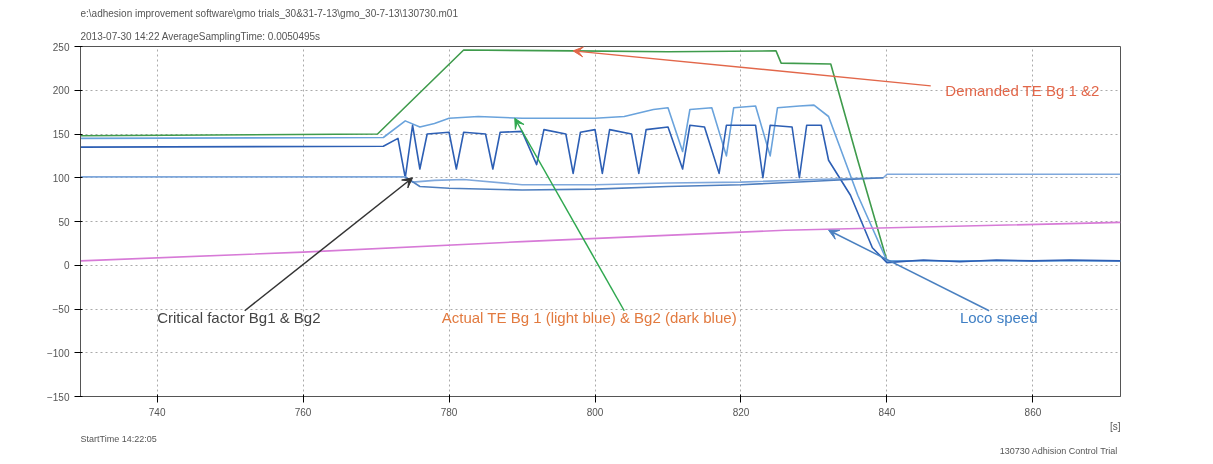 This screenshot has width=1213, height=464. What do you see at coordinates (1115, 426) in the screenshot?
I see `x-axis-title: [s]` at bounding box center [1115, 426].